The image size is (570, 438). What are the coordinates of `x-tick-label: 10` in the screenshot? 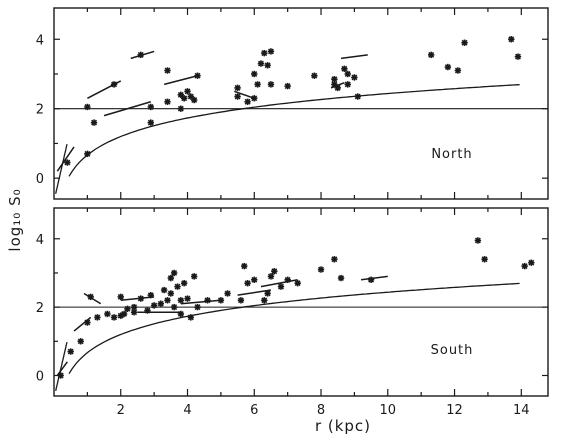 It's located at (388, 410).